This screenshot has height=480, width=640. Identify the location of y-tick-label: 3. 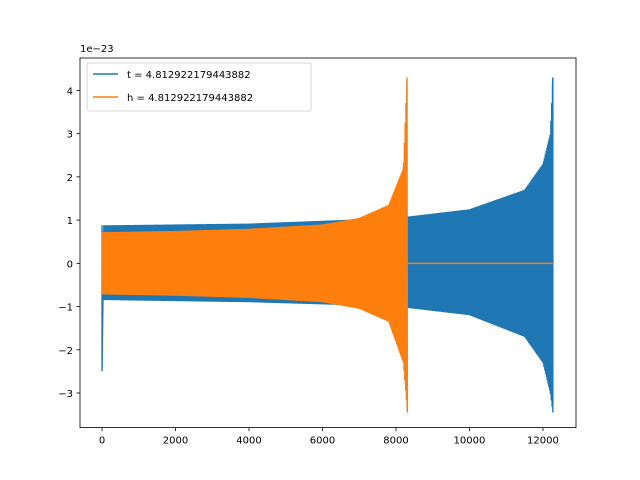
(70, 135).